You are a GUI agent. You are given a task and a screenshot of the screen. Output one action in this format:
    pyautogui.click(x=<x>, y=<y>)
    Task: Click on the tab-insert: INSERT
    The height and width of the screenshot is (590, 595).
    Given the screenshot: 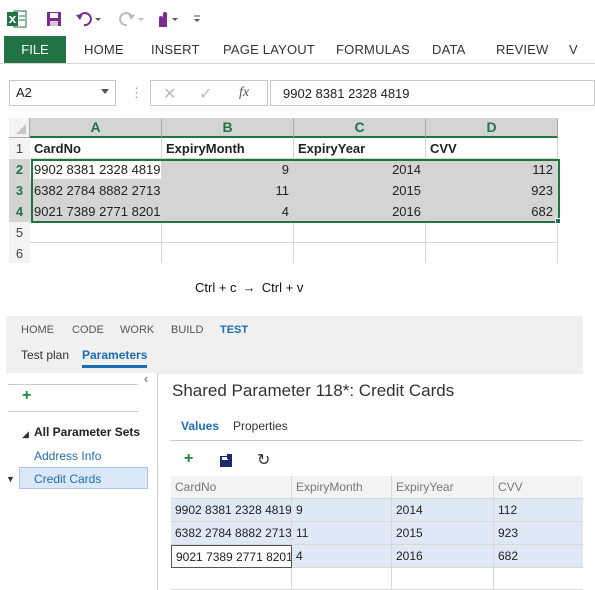 What is the action you would take?
    pyautogui.click(x=175, y=49)
    